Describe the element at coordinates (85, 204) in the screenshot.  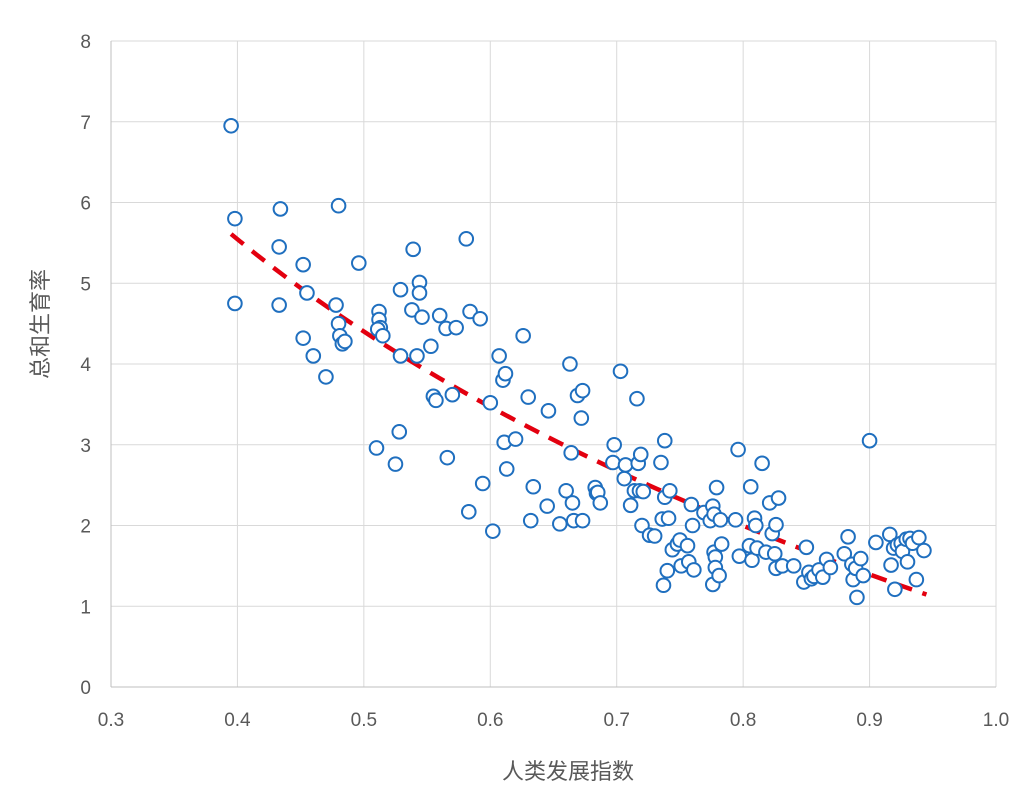
I see `y-tick-label: 6` at that location.